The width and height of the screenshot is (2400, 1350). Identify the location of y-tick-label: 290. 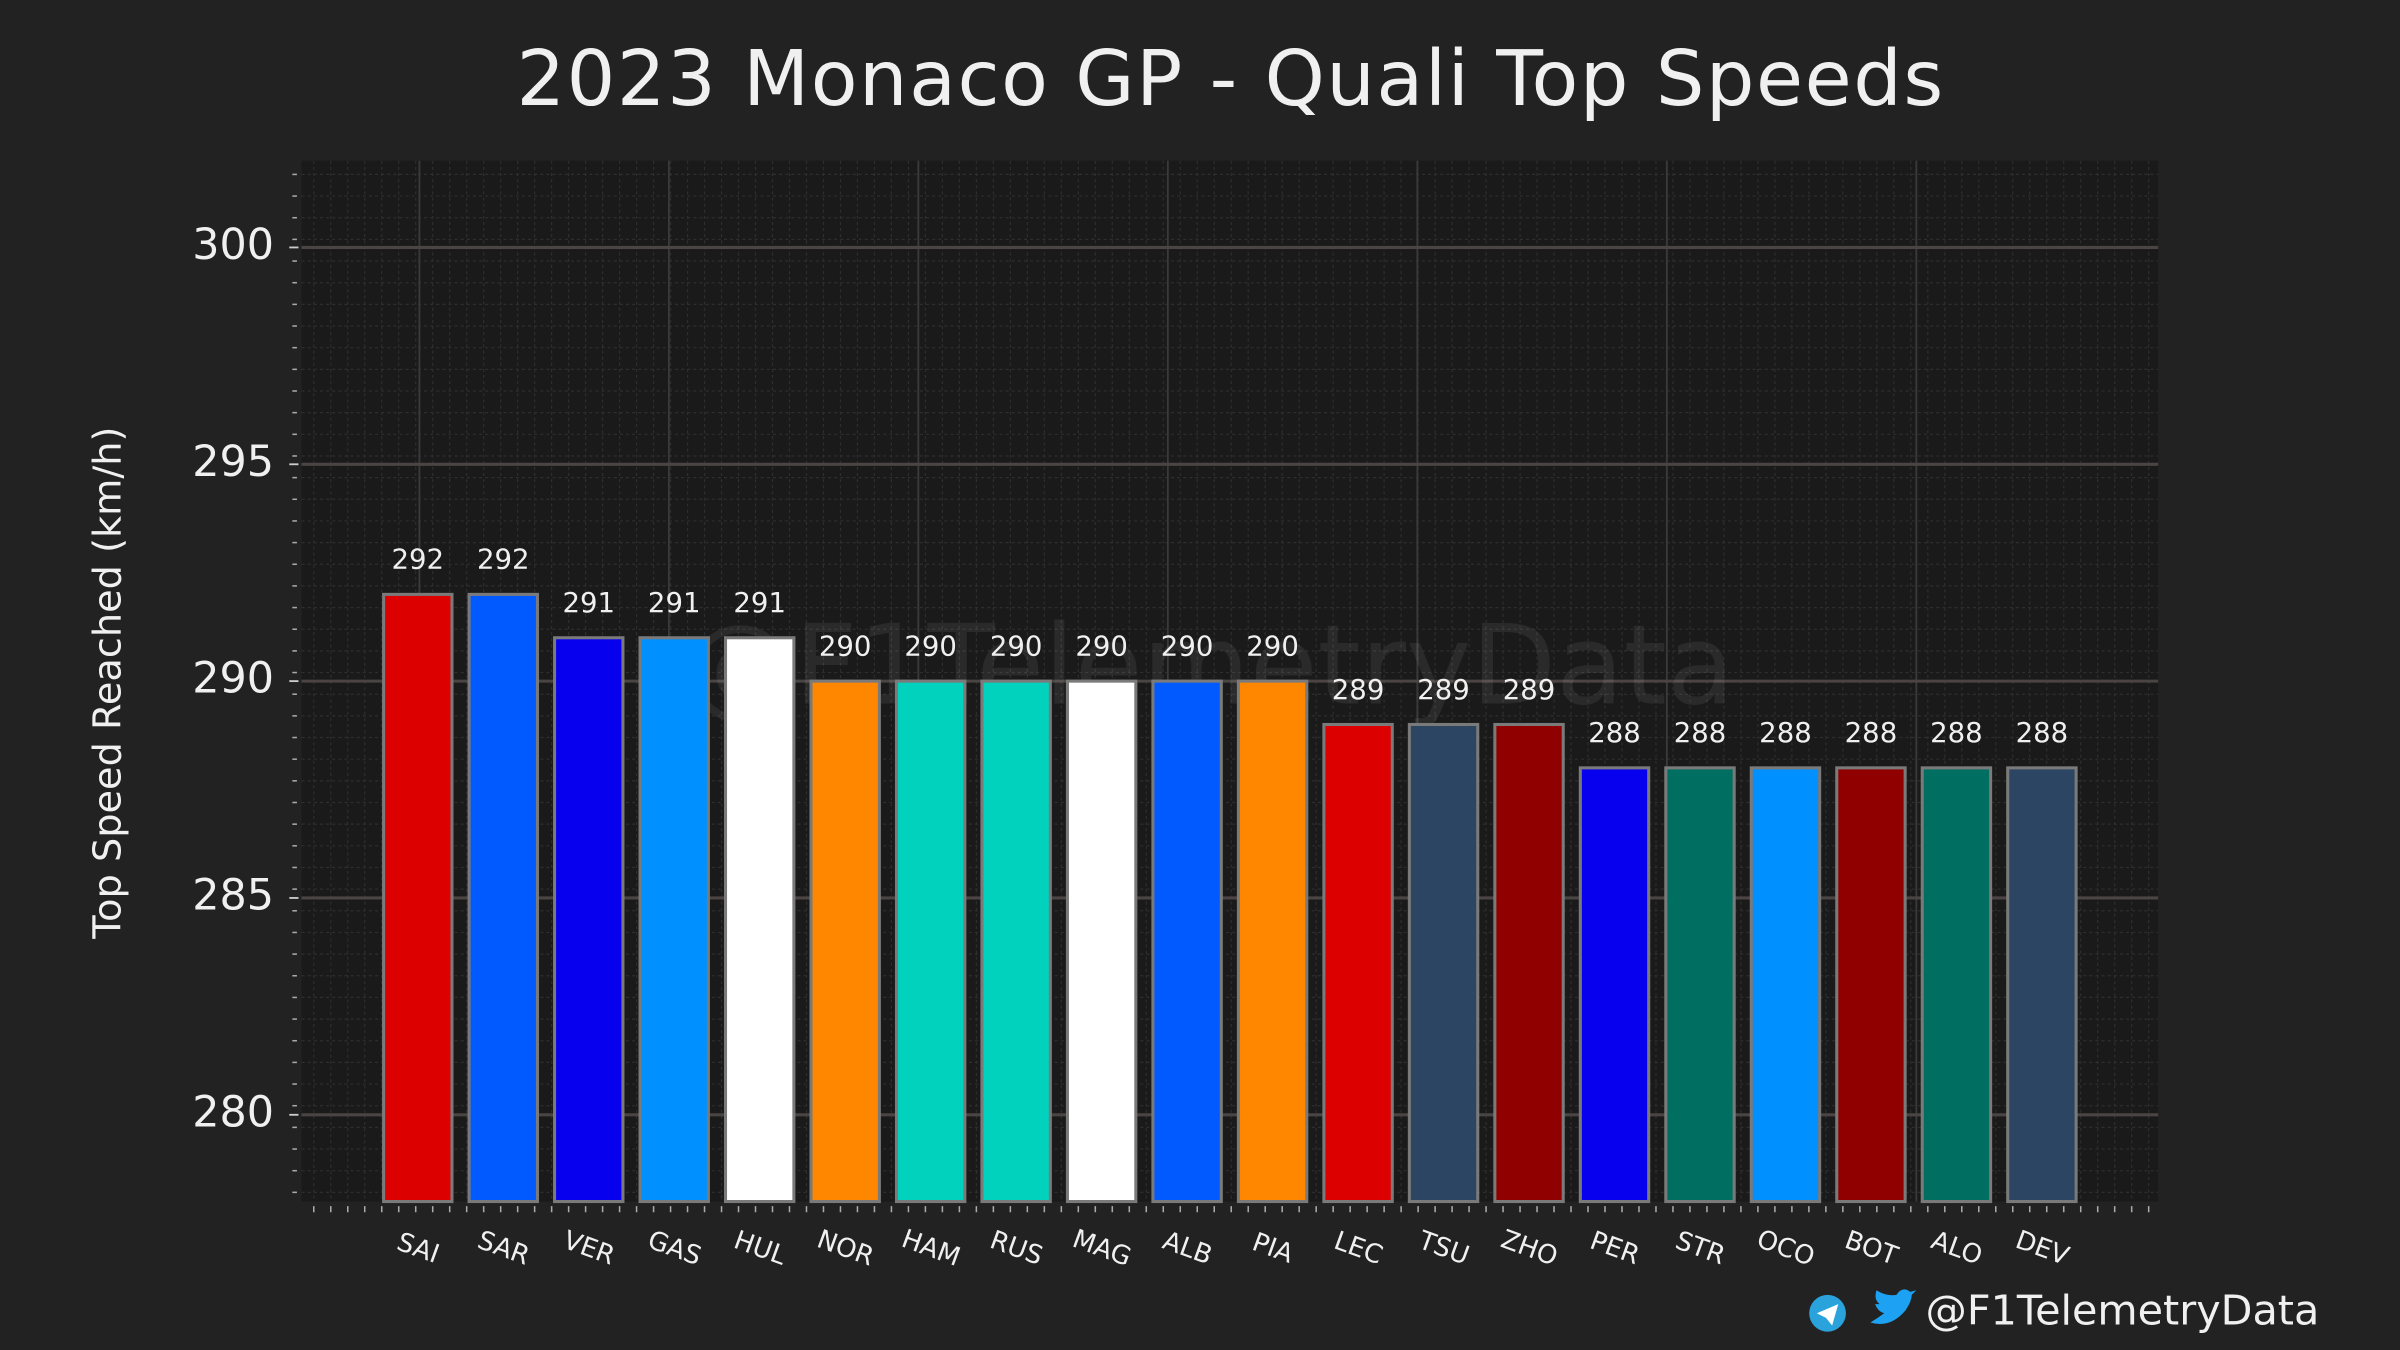
(233, 679).